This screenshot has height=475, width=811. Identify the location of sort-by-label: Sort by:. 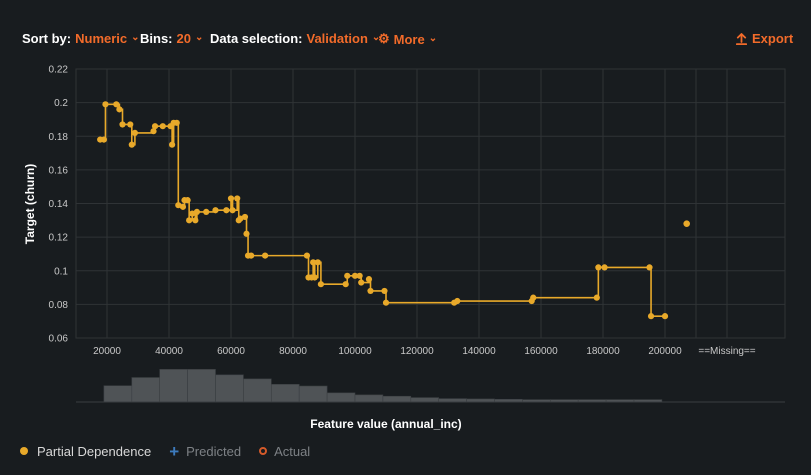
(47, 38).